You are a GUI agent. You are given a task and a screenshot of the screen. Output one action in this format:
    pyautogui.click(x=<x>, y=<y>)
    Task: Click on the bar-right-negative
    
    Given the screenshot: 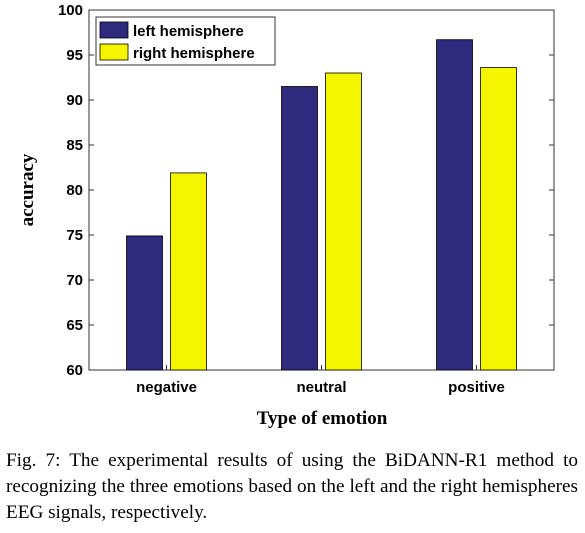 What is the action you would take?
    pyautogui.click(x=188, y=271)
    